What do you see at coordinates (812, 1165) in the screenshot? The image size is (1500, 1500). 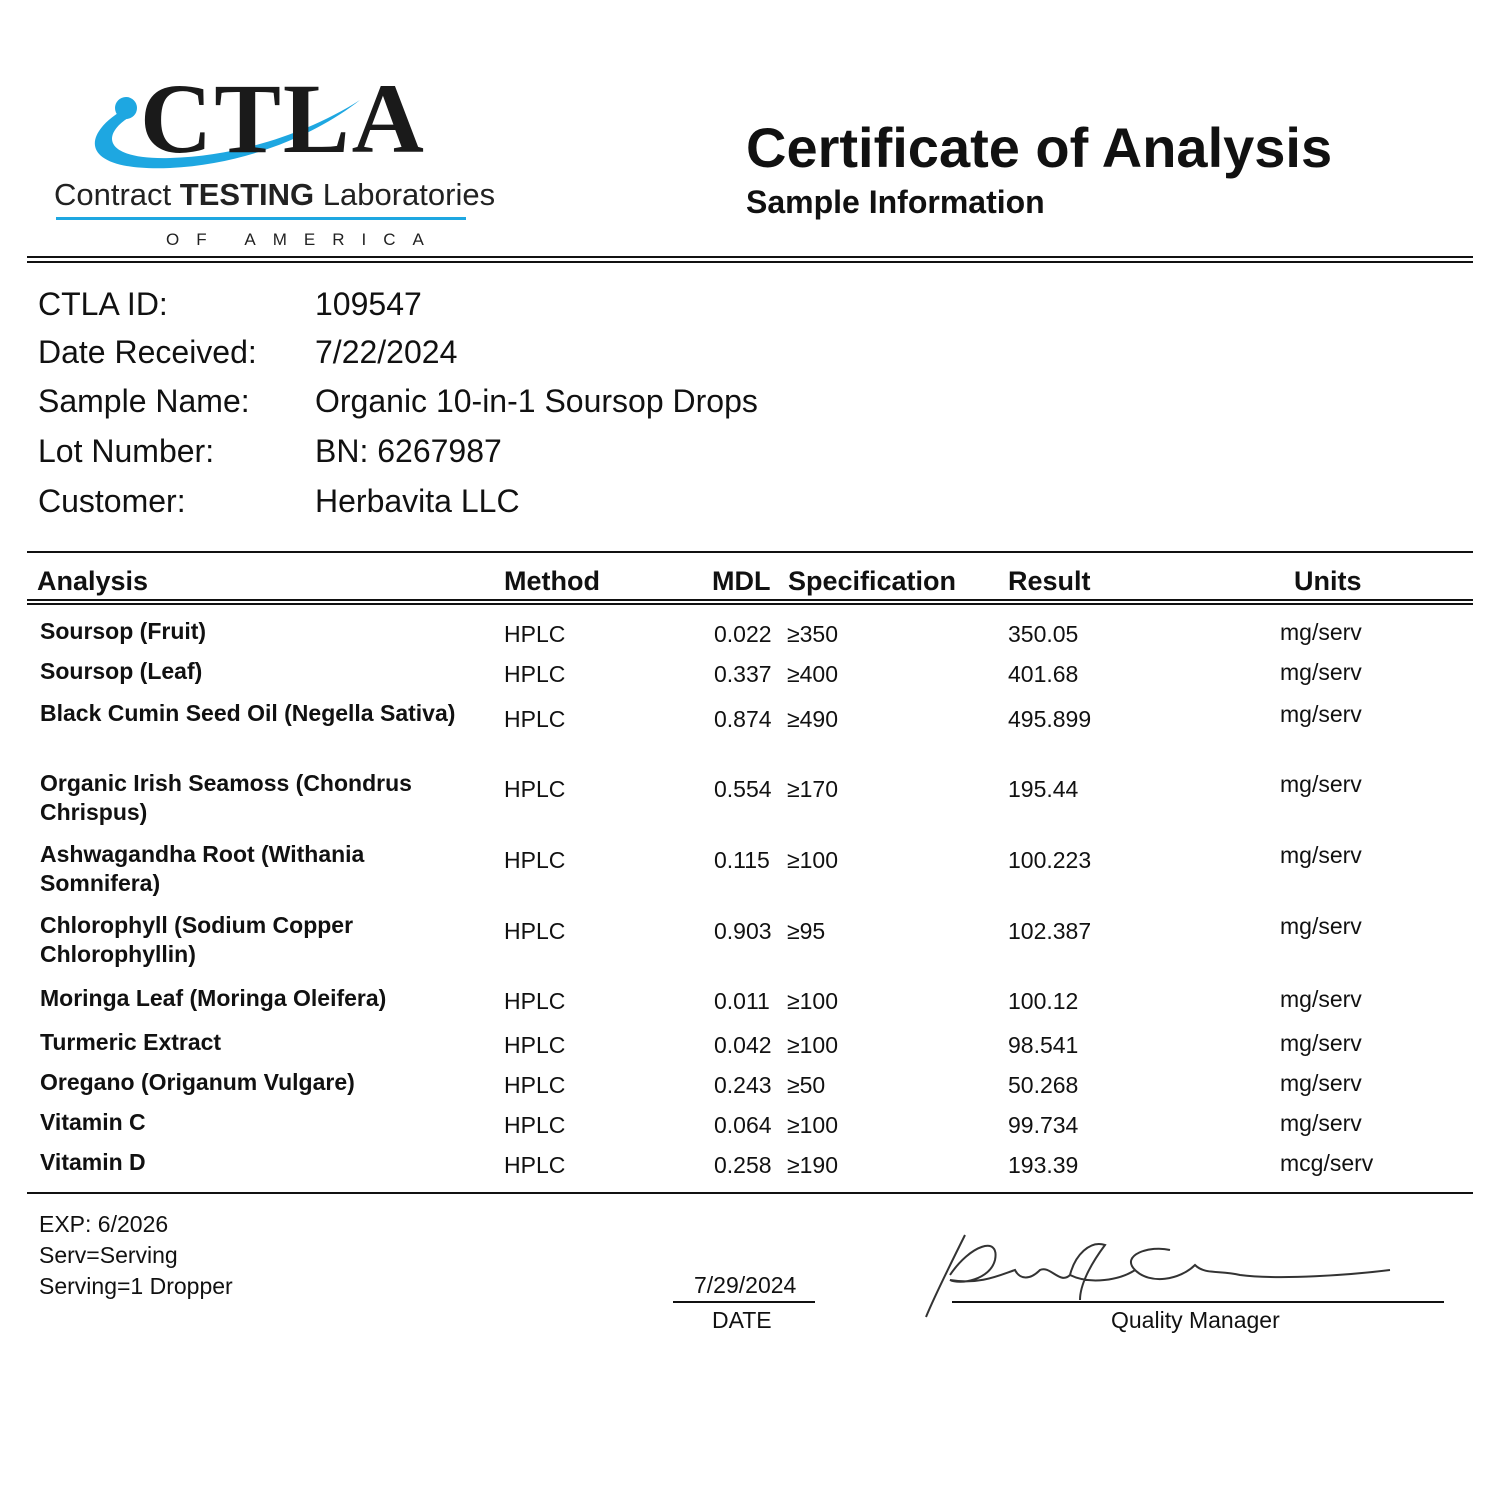 I see `cell-specification: ≥190` at bounding box center [812, 1165].